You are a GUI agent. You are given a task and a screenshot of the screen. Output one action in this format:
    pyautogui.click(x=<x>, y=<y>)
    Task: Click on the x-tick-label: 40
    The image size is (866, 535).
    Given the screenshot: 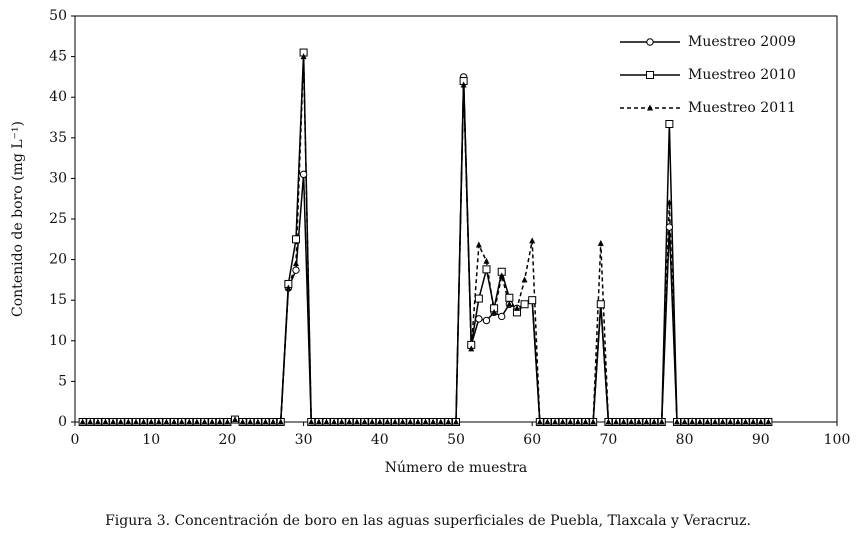 What is the action you would take?
    pyautogui.click(x=380, y=440)
    